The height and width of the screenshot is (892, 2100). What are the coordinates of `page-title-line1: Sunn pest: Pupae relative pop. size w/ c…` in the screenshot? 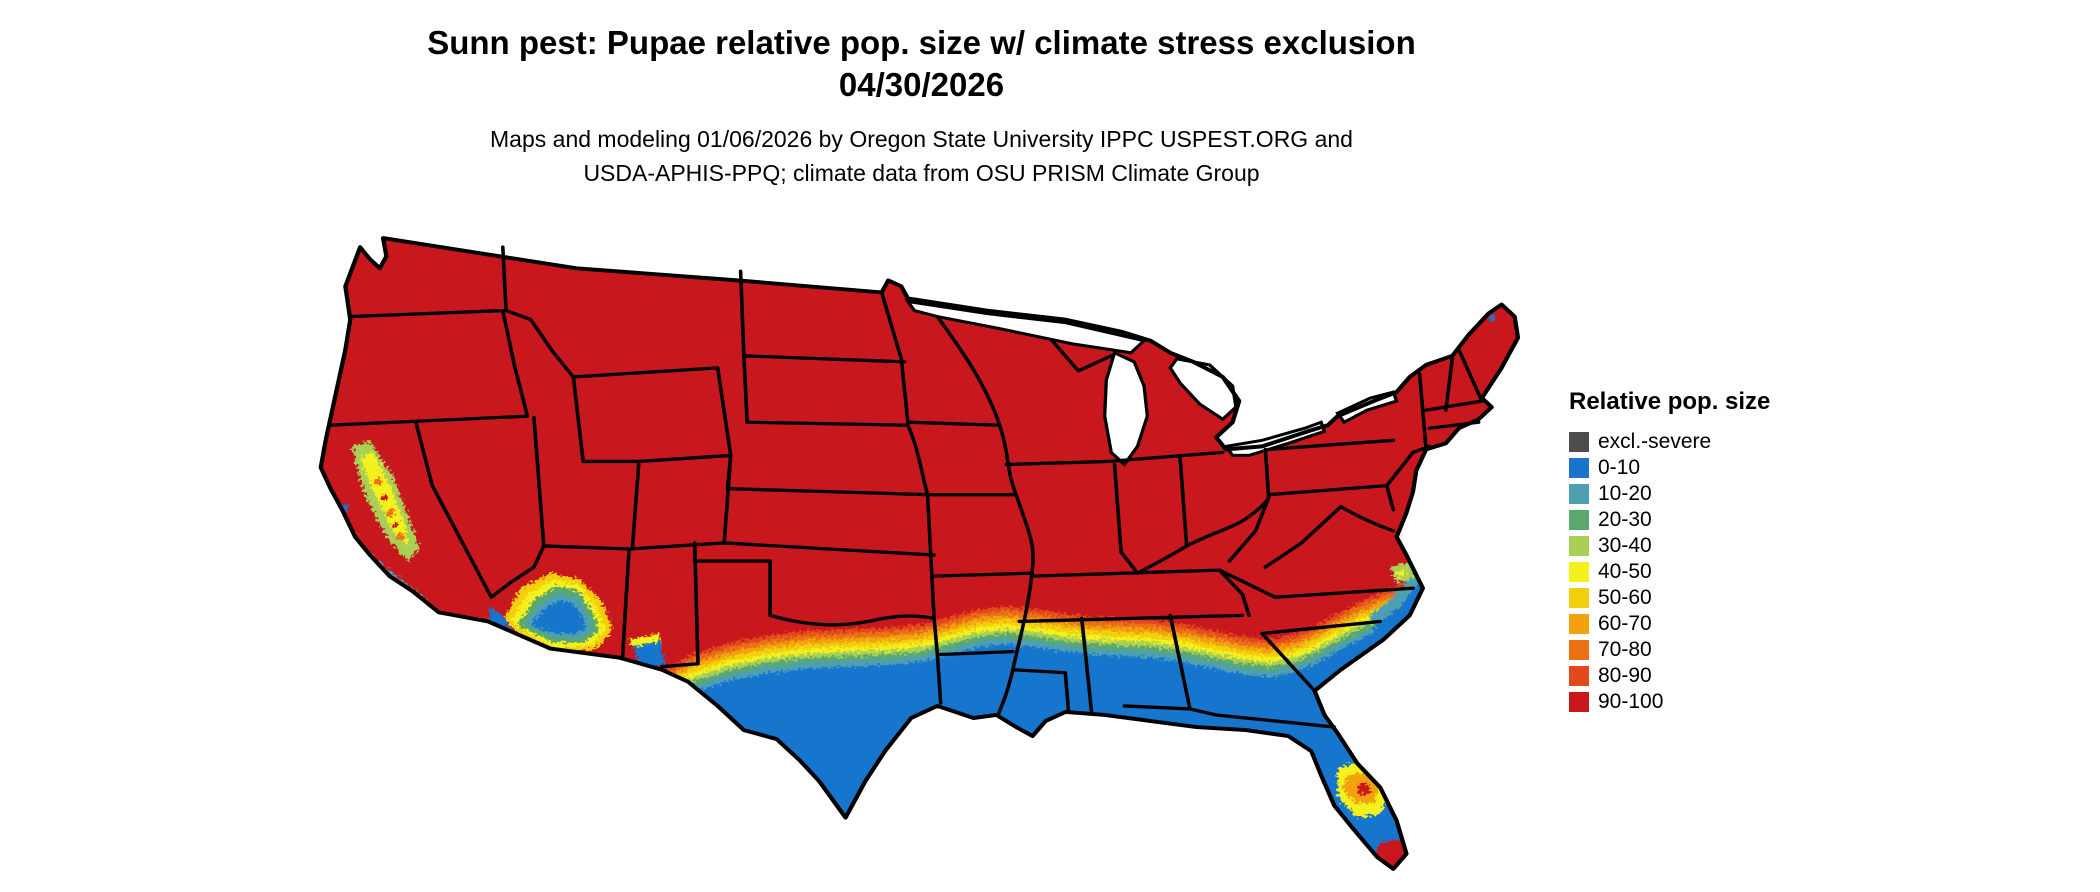 It's located at (921, 42).